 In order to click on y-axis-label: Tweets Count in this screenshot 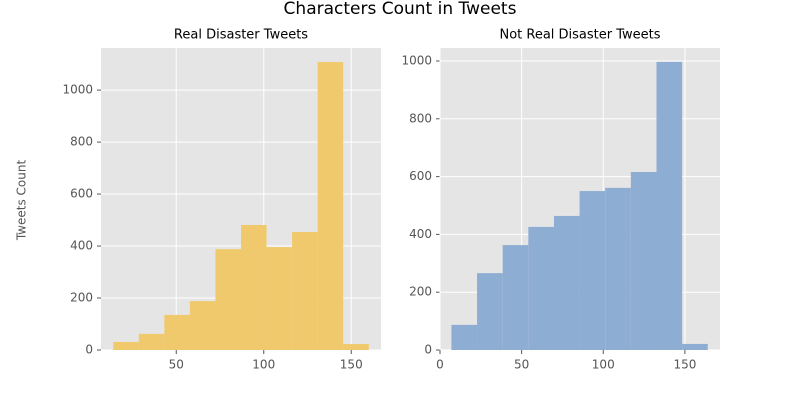, I will do `click(22, 201)`.